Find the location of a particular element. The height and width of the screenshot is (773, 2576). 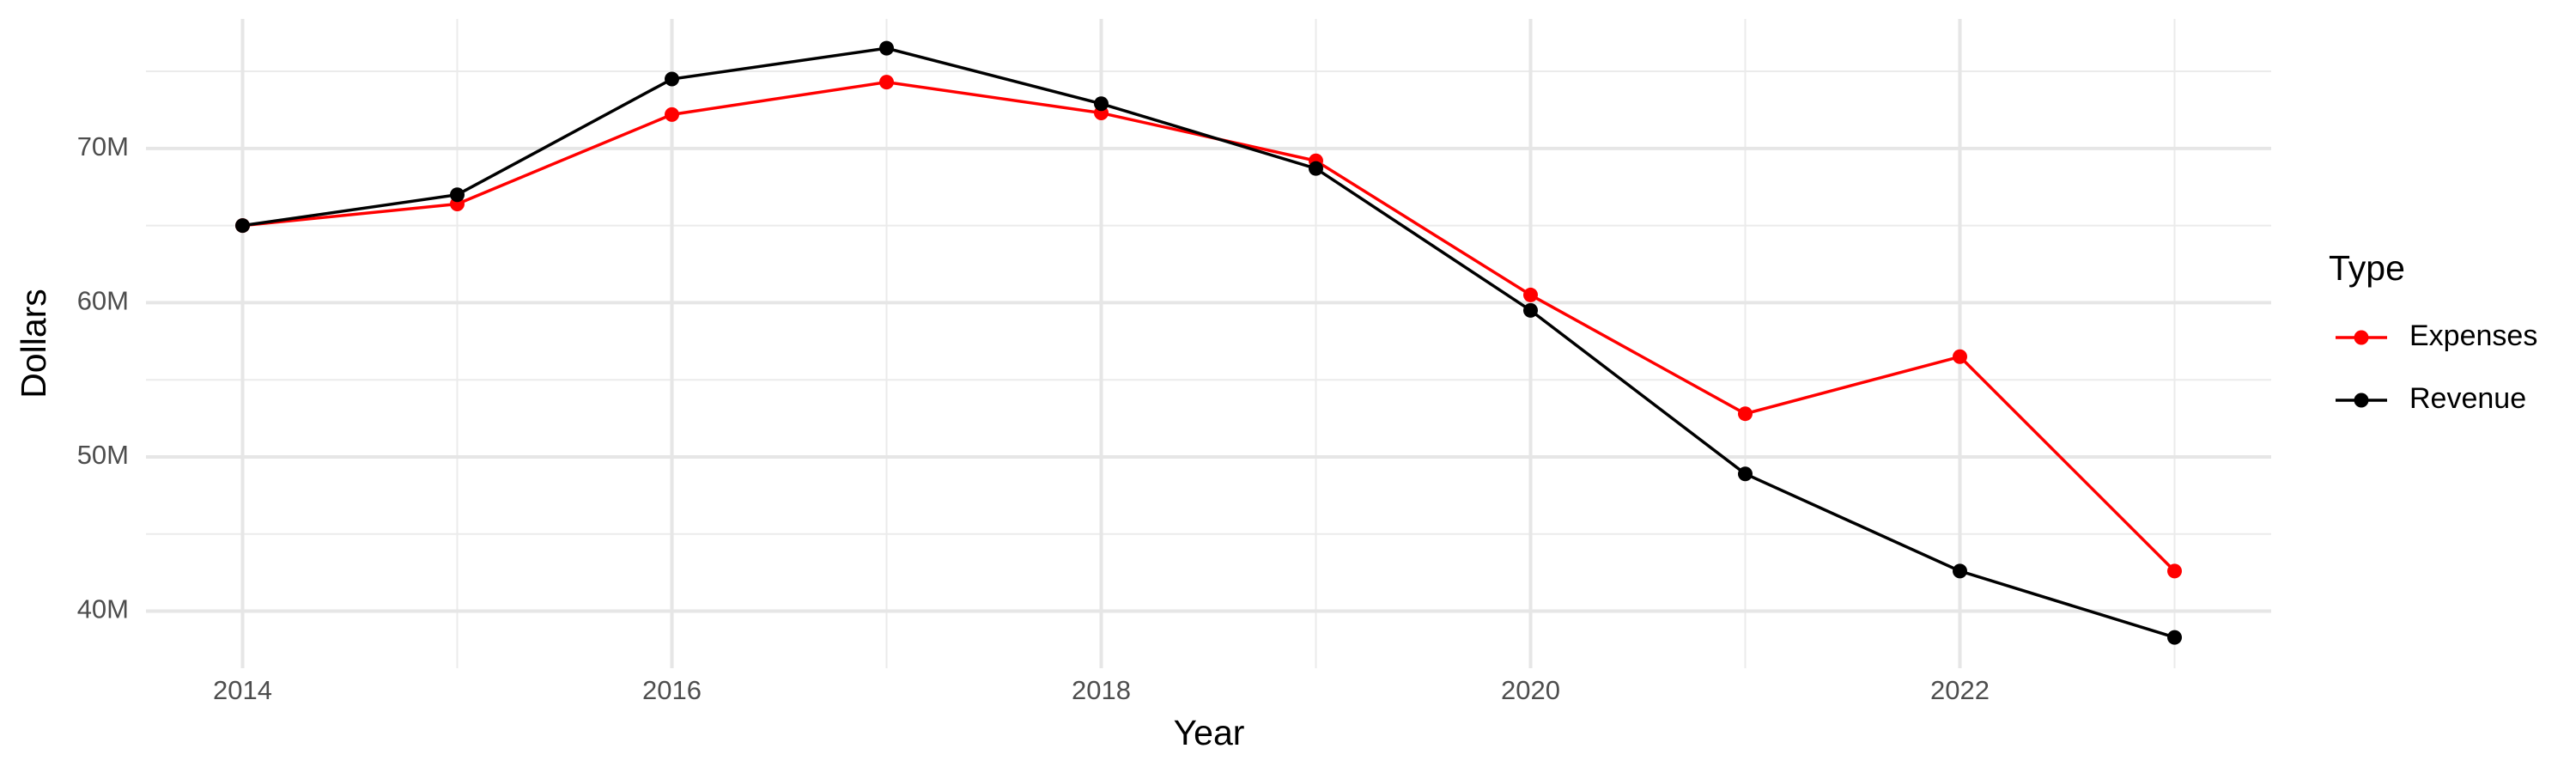

x-tick-label: 2016 is located at coordinates (672, 690).